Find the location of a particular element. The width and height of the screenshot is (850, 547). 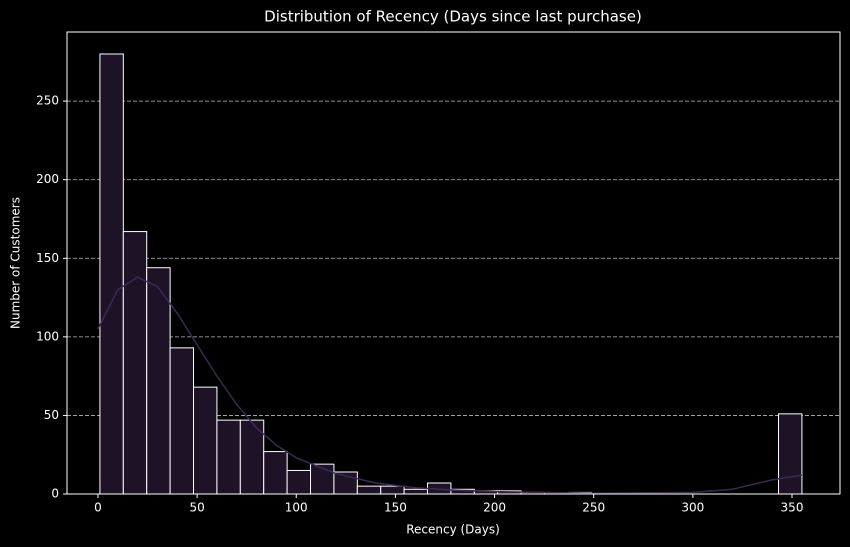

y-tick-label: 0 is located at coordinates (55, 494).